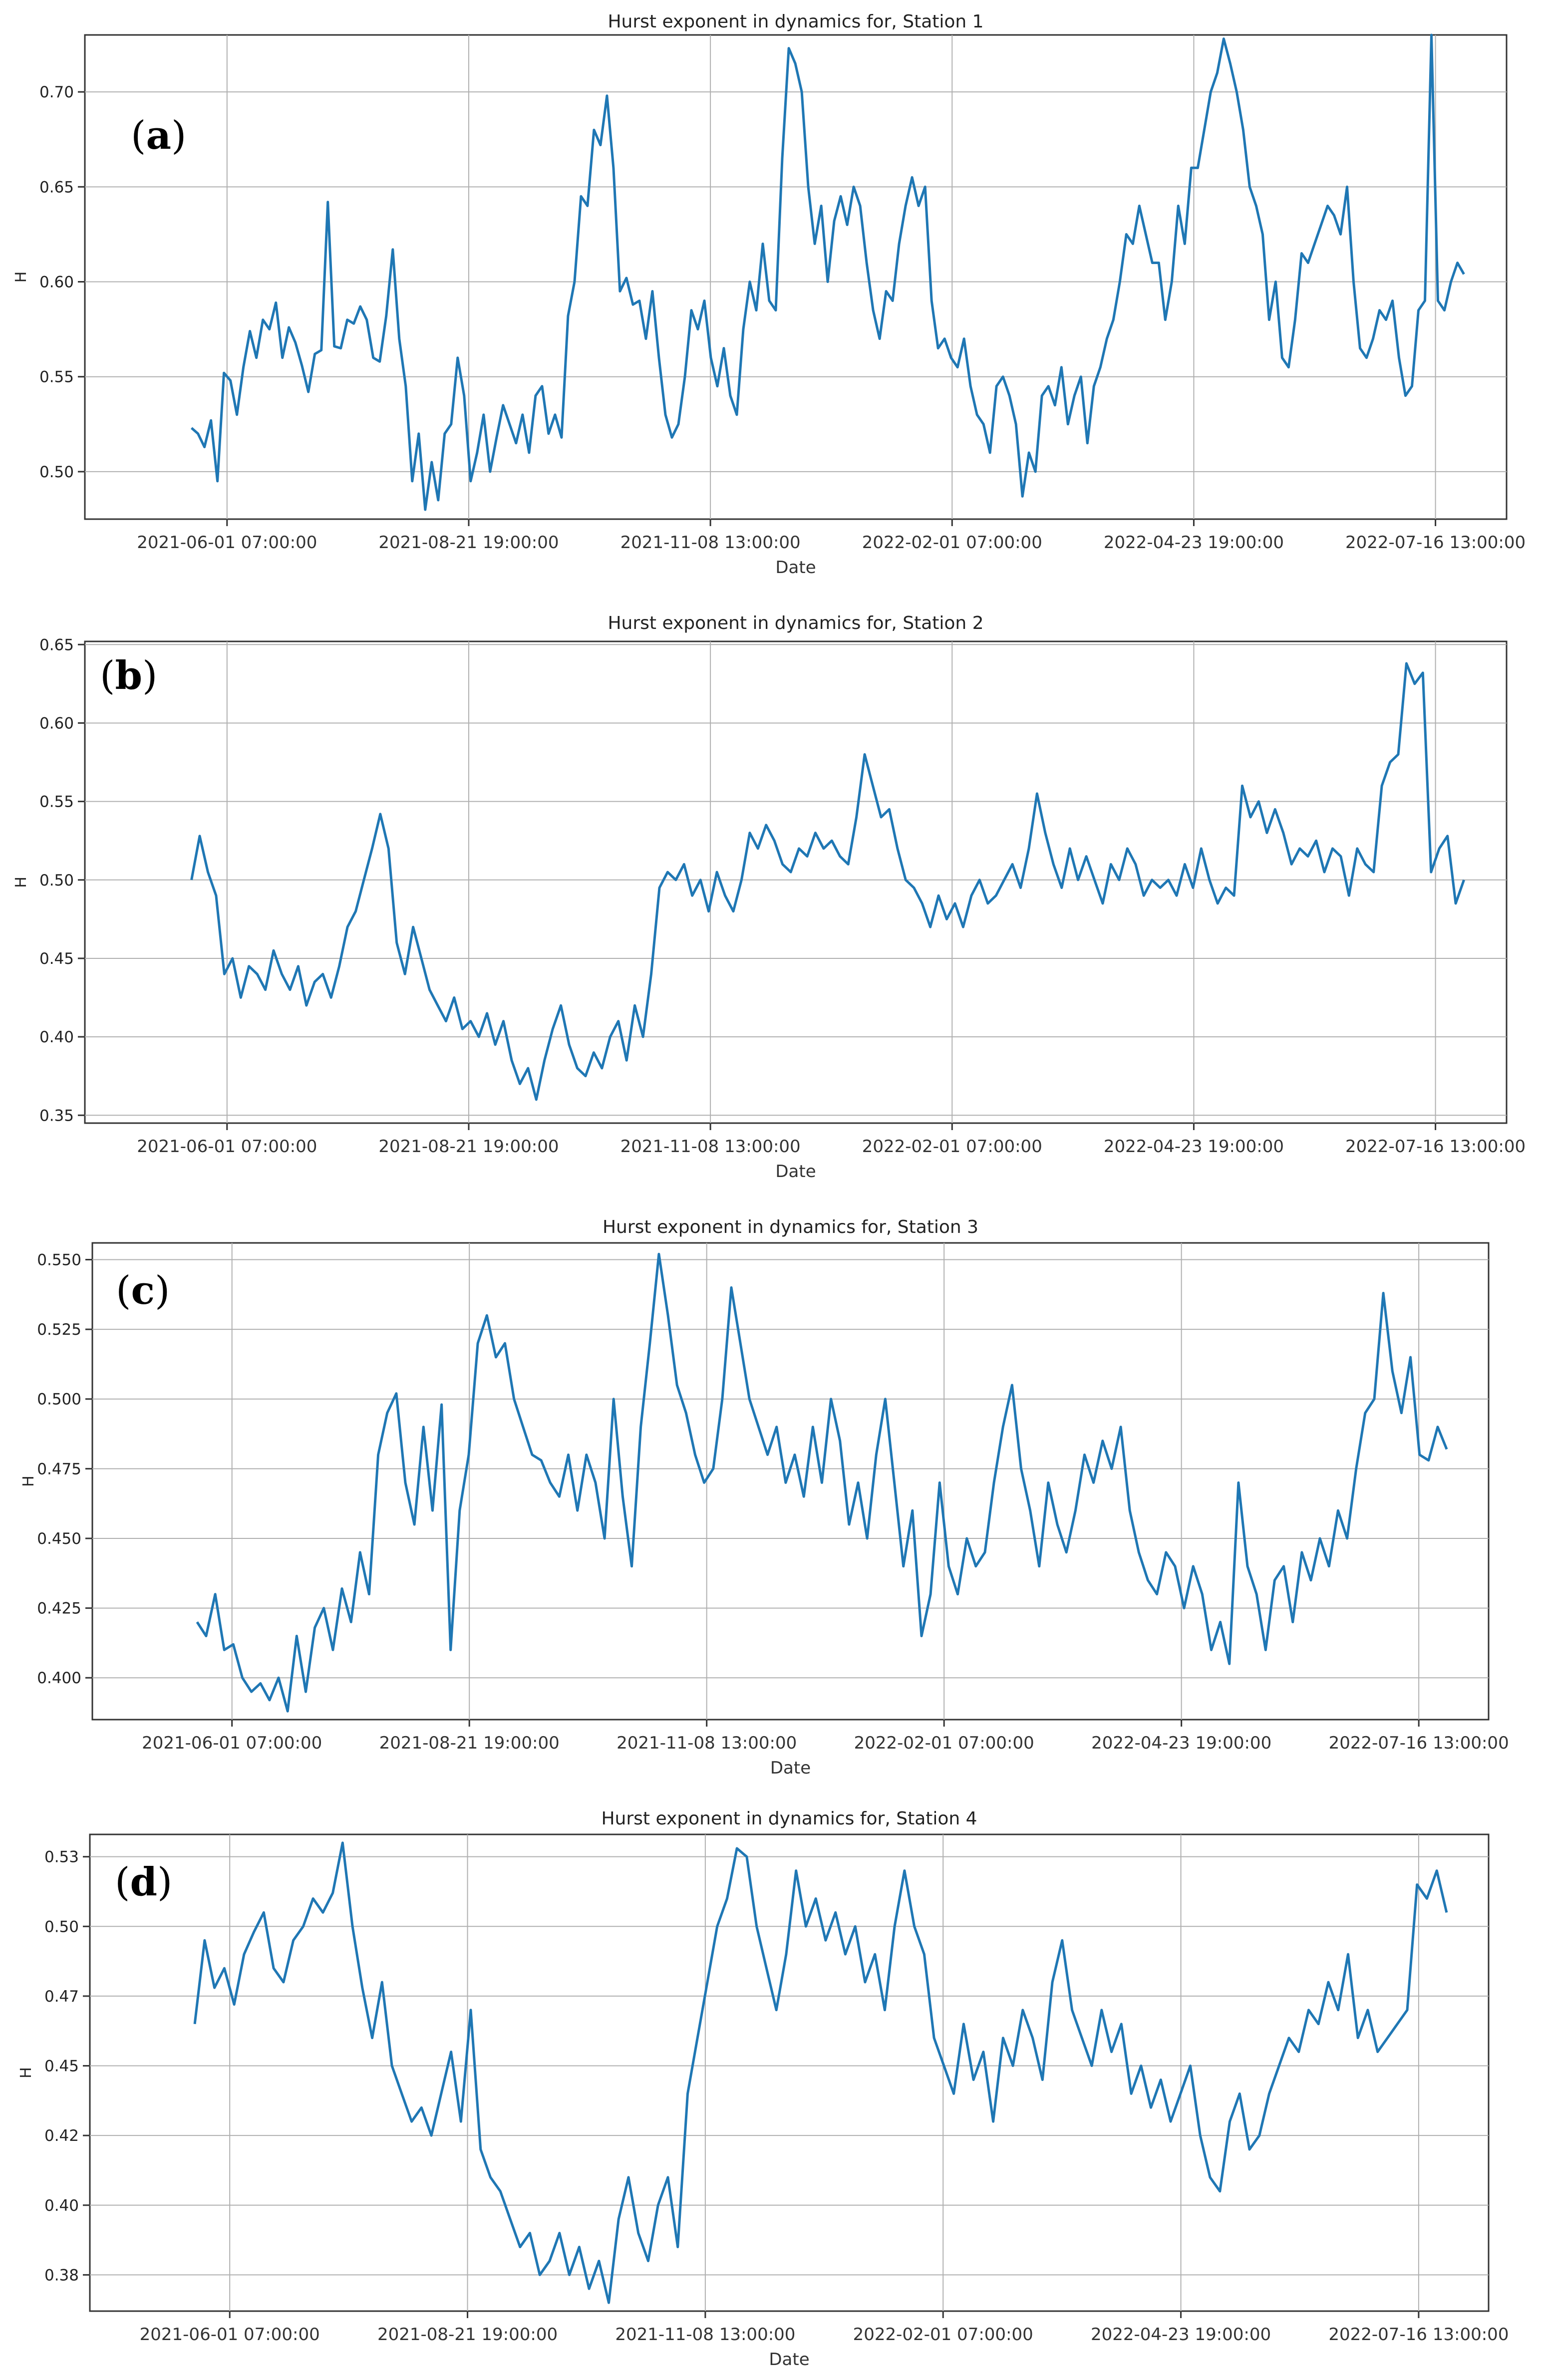 Image resolution: width=1543 pixels, height=2380 pixels. I want to click on chart-b-y-tick-label: 0.45, so click(56, 959).